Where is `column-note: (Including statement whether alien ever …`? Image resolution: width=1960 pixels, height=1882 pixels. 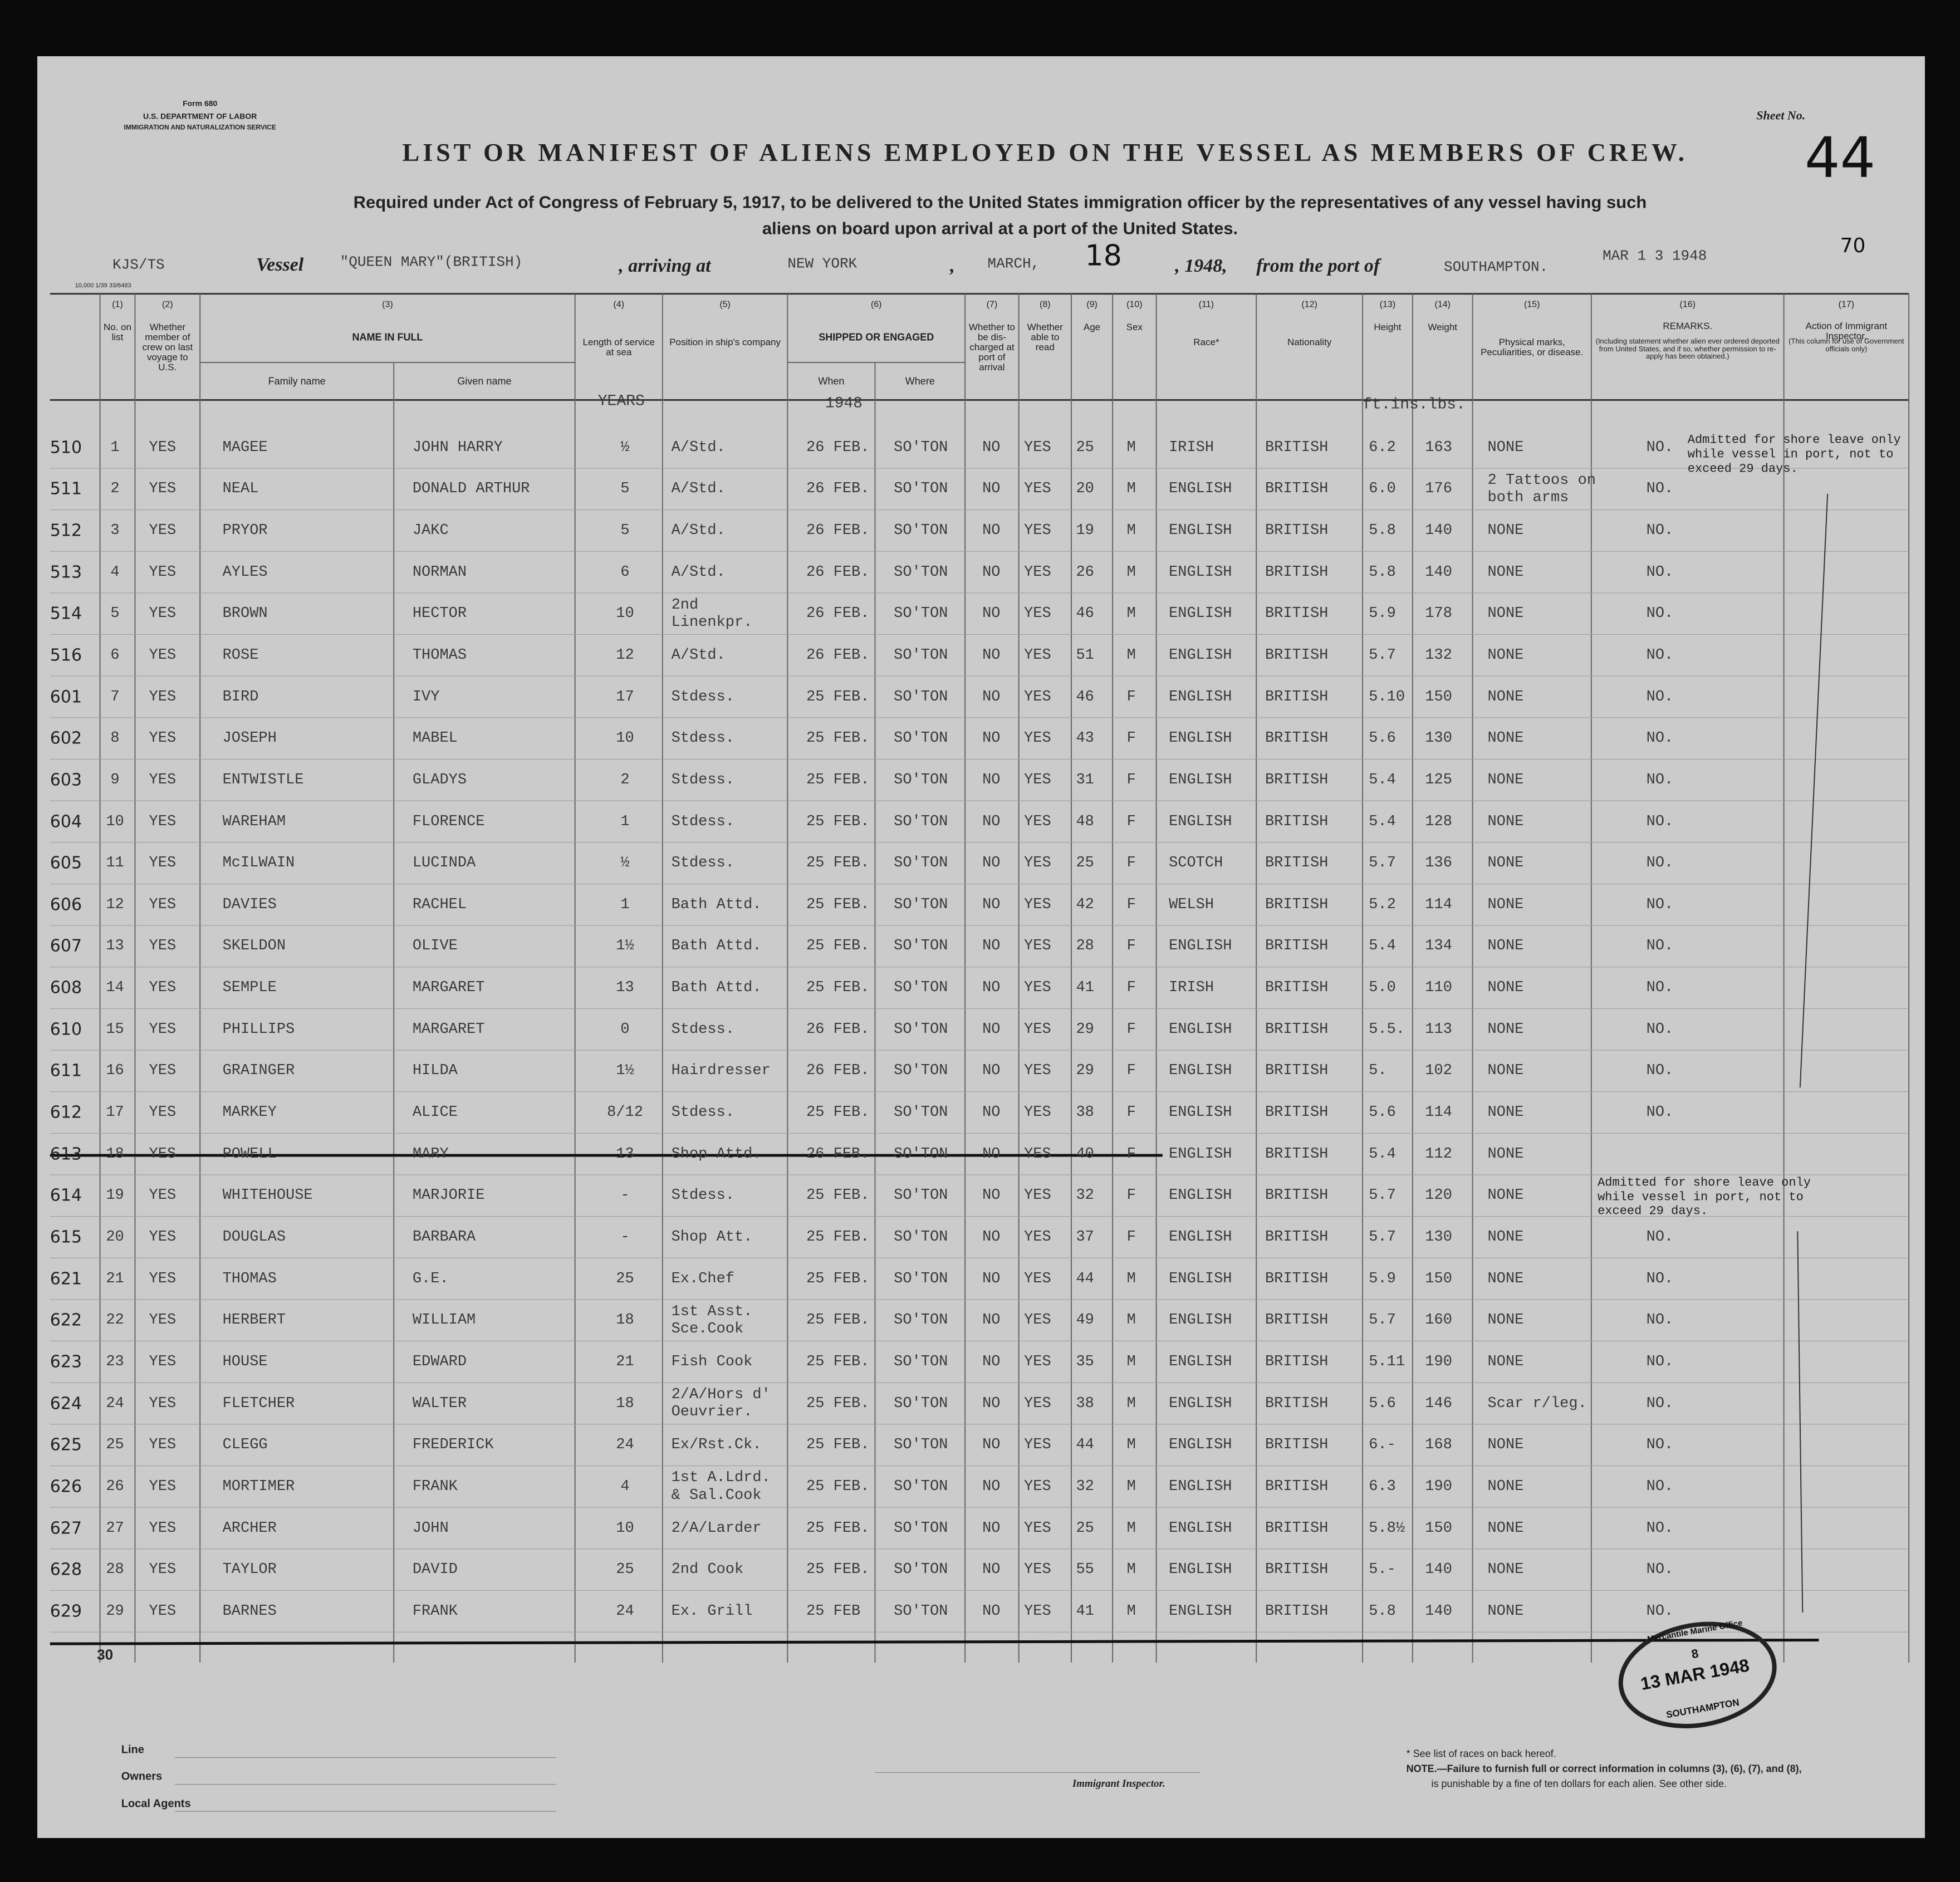
column-note: (Including statement whether alien ever … is located at coordinates (1687, 349).